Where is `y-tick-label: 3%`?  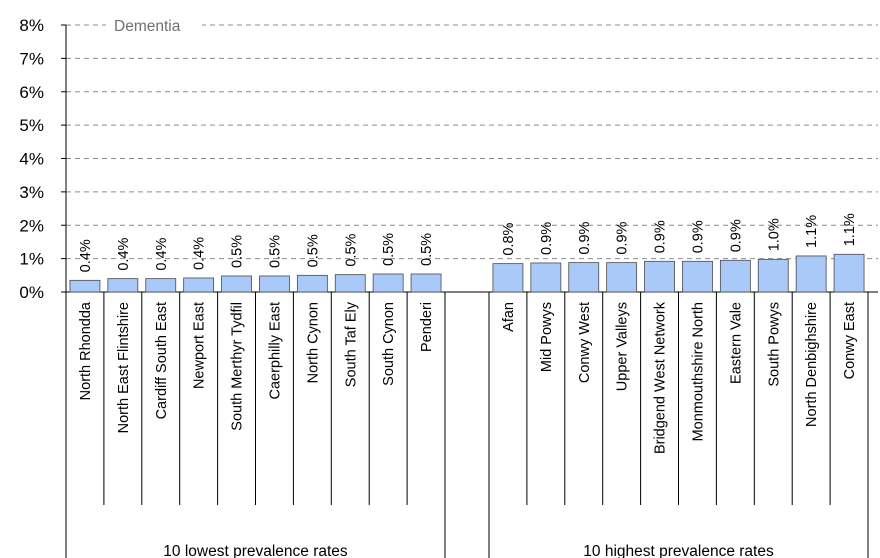
y-tick-label: 3% is located at coordinates (31, 192).